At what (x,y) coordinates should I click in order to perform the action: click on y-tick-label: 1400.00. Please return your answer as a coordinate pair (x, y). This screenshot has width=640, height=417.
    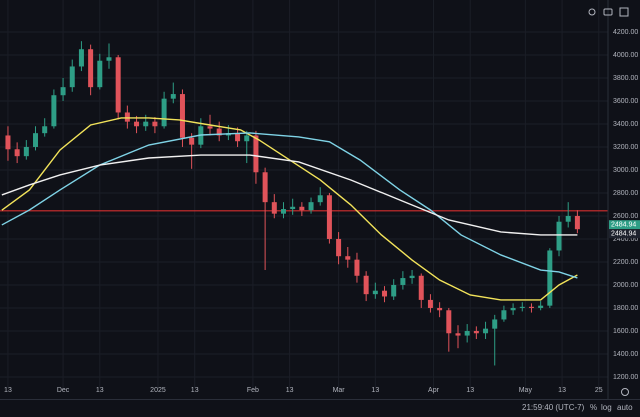
    Looking at the image, I should click on (625, 354).